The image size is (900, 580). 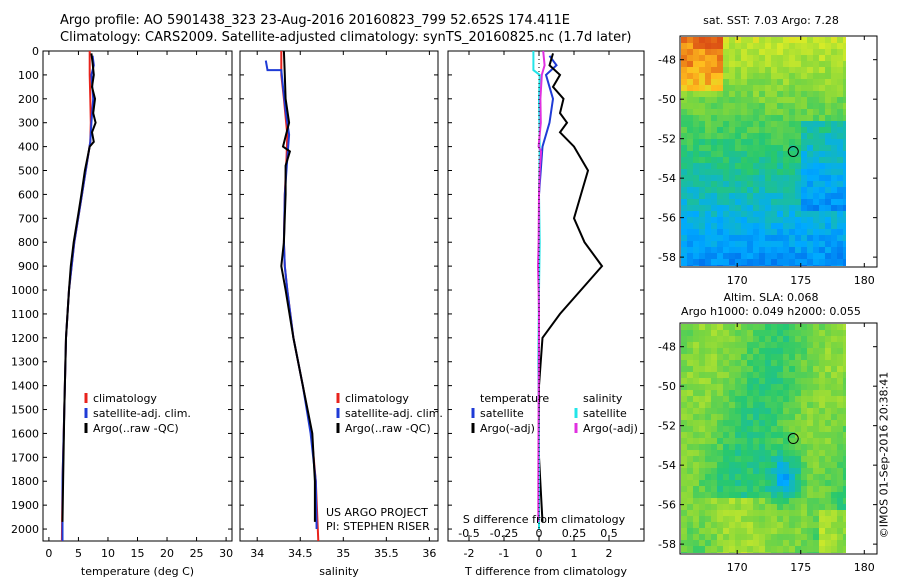 I want to click on depth-tick-label: 700, so click(x=28, y=218).